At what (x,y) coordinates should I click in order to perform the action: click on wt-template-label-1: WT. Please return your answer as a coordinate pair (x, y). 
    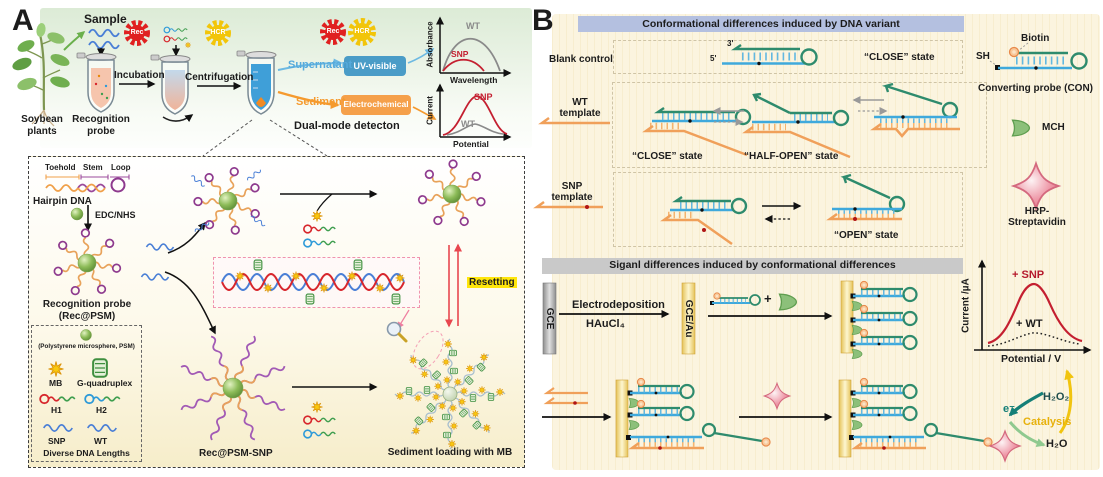
    Looking at the image, I should click on (580, 102).